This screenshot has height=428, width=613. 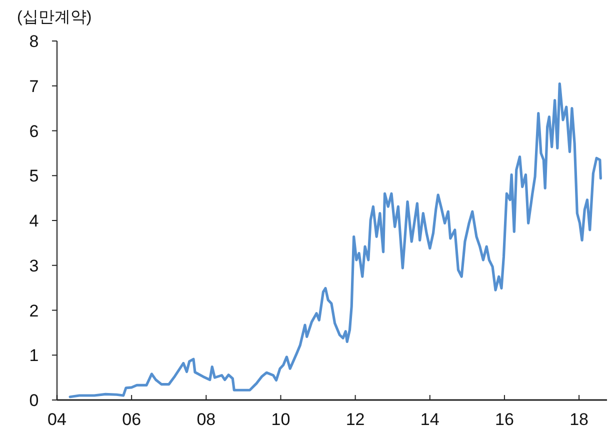 What do you see at coordinates (34, 266) in the screenshot?
I see `y-tick-label: 3` at bounding box center [34, 266].